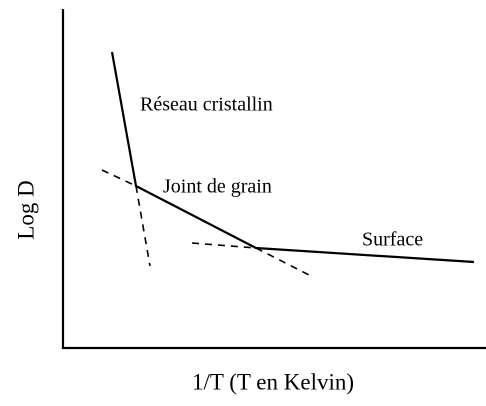  I want to click on x-axis-label: 1/T (T en Kelvin), so click(273, 381).